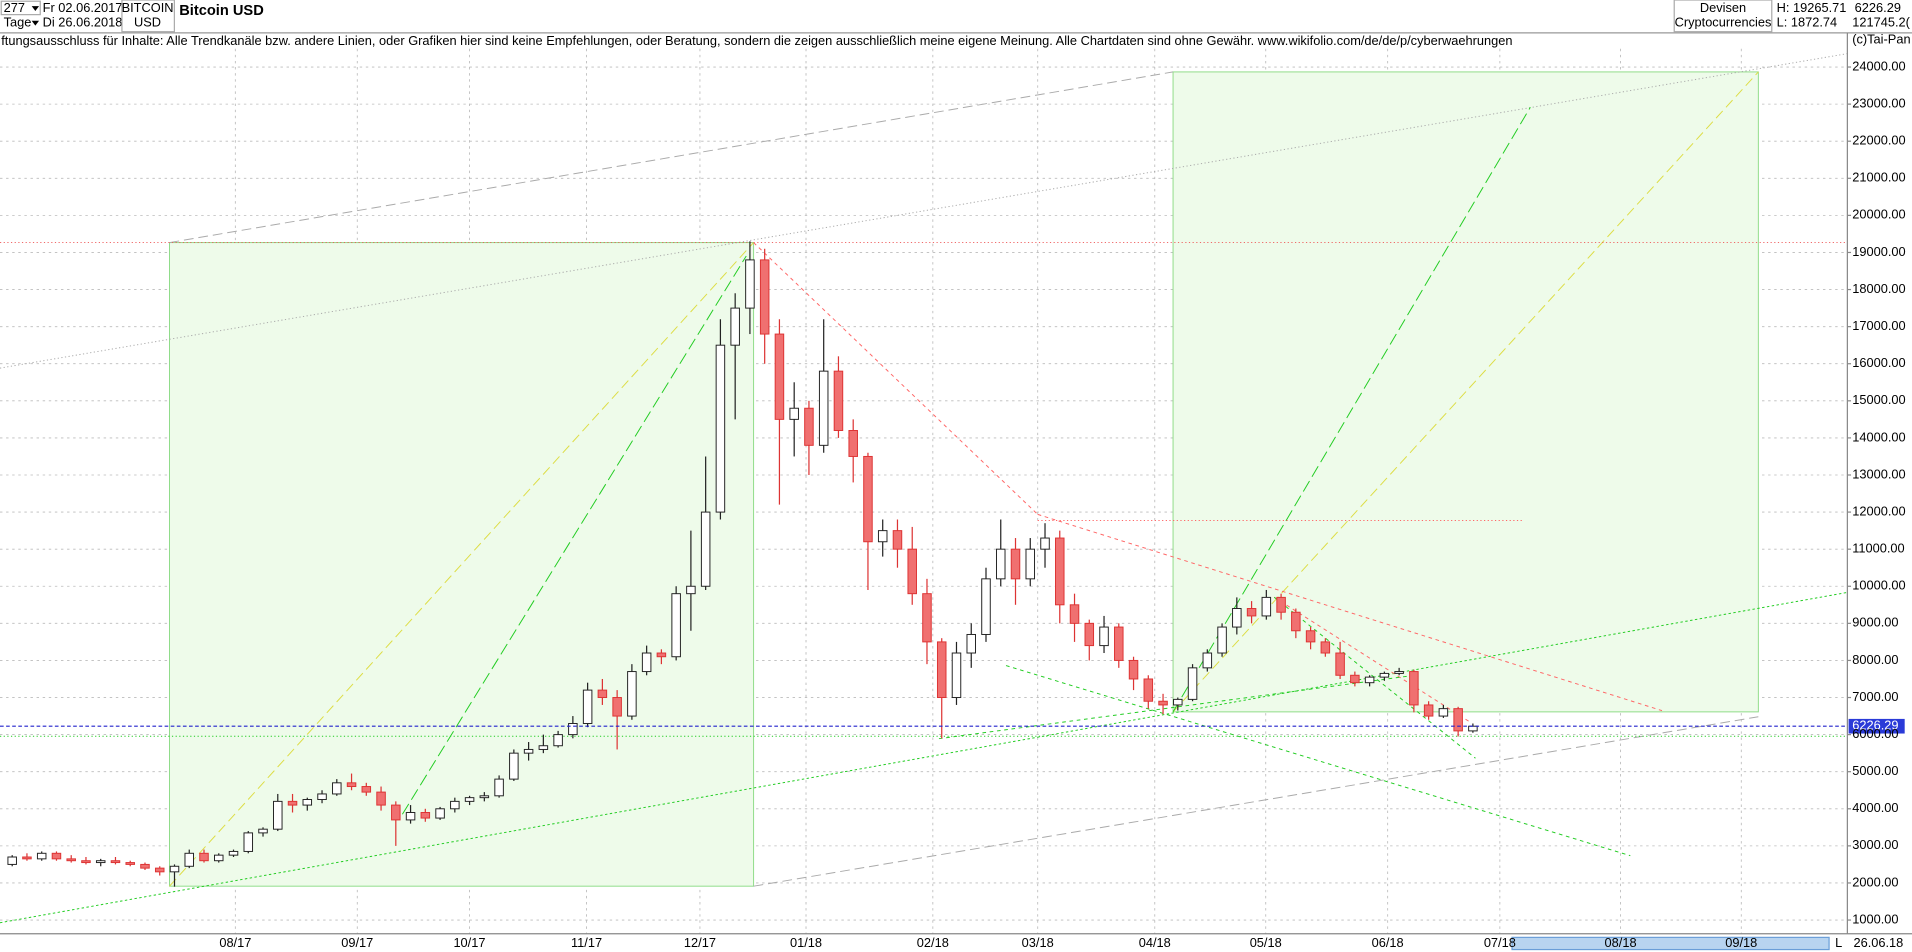 Image resolution: width=1912 pixels, height=952 pixels. Describe the element at coordinates (83, 22) in the screenshot. I see `date-to: Di 26.06.2018` at that location.